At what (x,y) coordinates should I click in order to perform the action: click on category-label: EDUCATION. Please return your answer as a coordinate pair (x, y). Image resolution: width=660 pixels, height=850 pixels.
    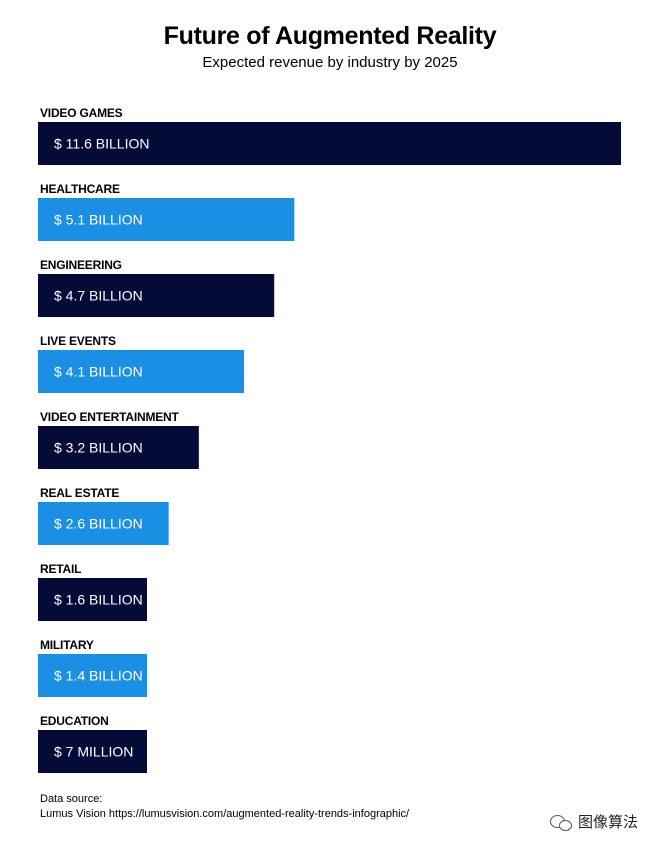
    Looking at the image, I should click on (74, 721).